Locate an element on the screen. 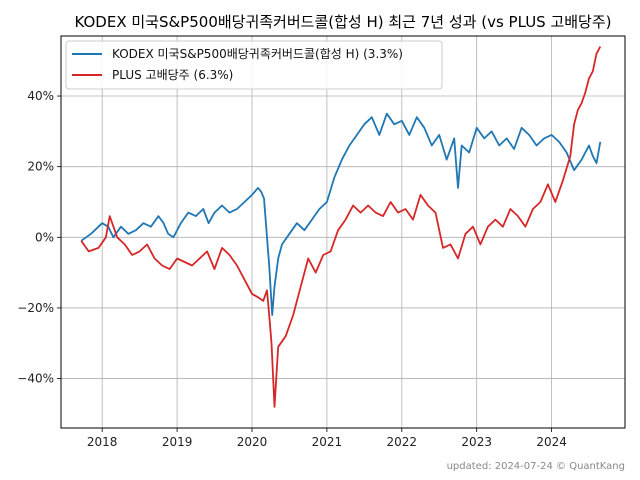  x-tick-label-2018: 2018 is located at coordinates (102, 442).